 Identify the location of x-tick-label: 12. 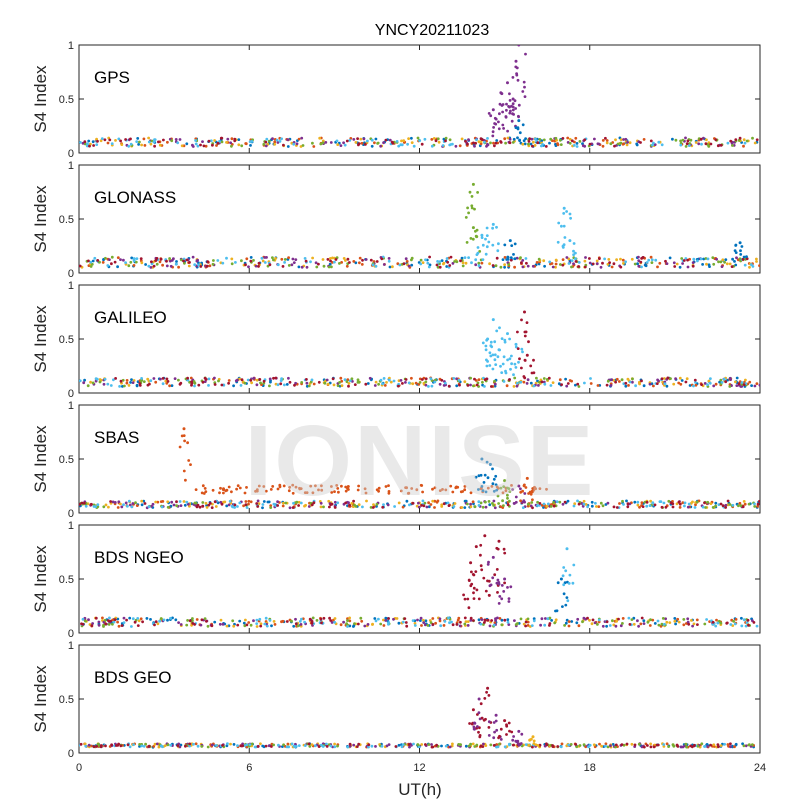
(419, 768).